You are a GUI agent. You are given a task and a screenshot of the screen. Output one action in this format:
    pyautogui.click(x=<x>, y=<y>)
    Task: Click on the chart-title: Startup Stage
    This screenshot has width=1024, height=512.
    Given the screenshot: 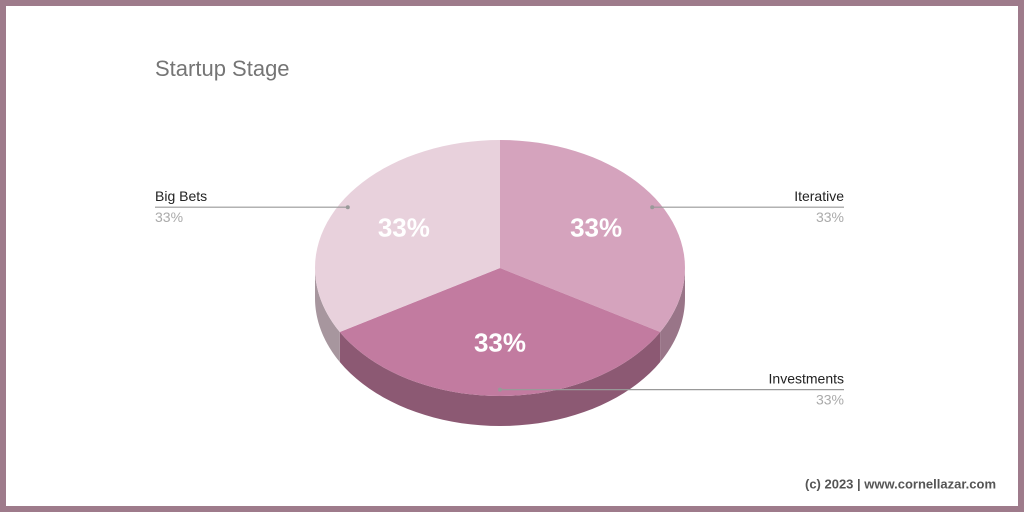 What is the action you would take?
    pyautogui.click(x=222, y=68)
    